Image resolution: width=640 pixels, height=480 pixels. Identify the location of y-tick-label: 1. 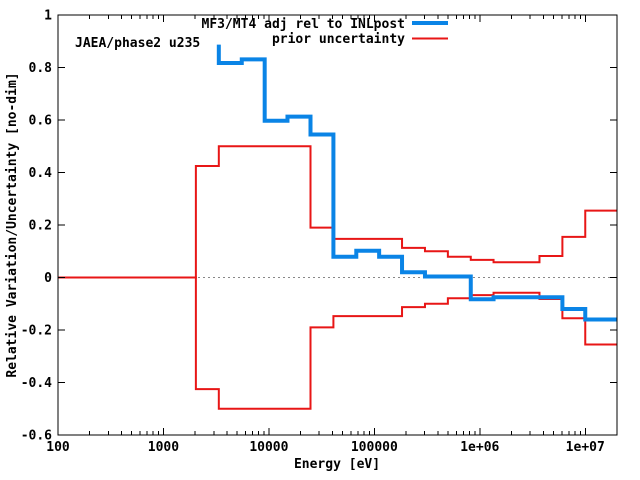
(48, 16).